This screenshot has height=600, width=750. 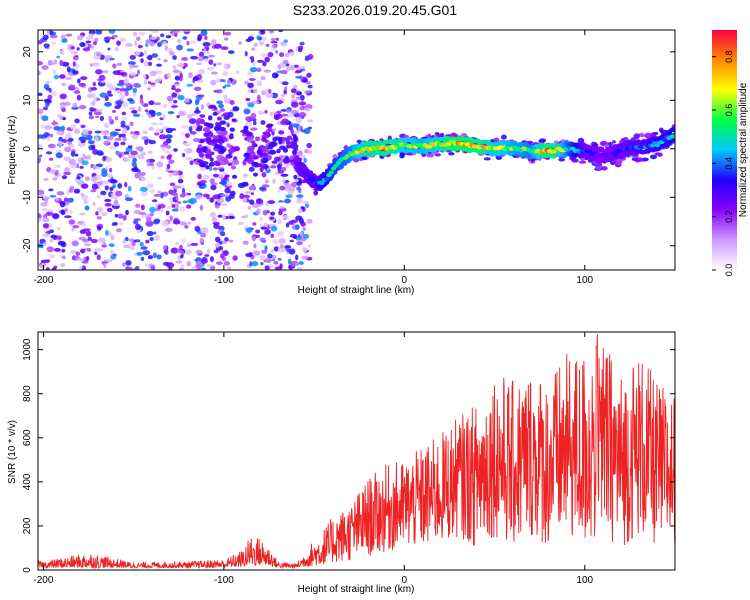 What do you see at coordinates (673, 130) in the screenshot?
I see `heatmap-ridge-band` at bounding box center [673, 130].